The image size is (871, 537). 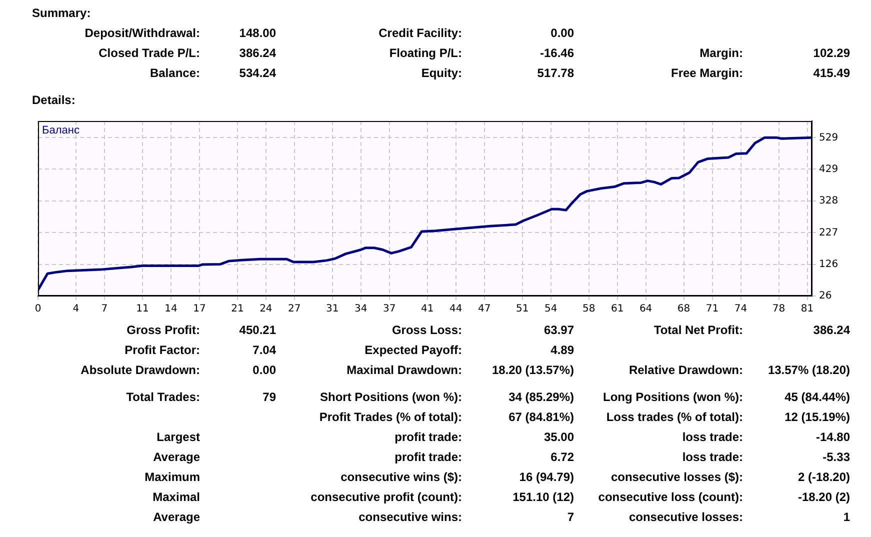 I want to click on x-tick-label: 31, so click(x=332, y=309).